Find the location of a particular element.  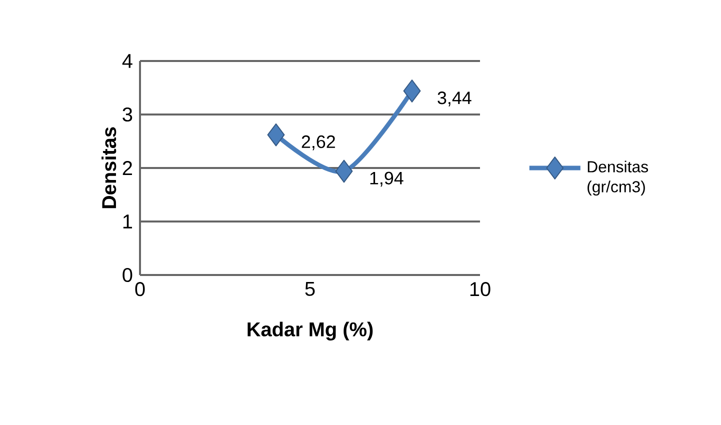

y-tick-label: 2 is located at coordinates (127, 168).